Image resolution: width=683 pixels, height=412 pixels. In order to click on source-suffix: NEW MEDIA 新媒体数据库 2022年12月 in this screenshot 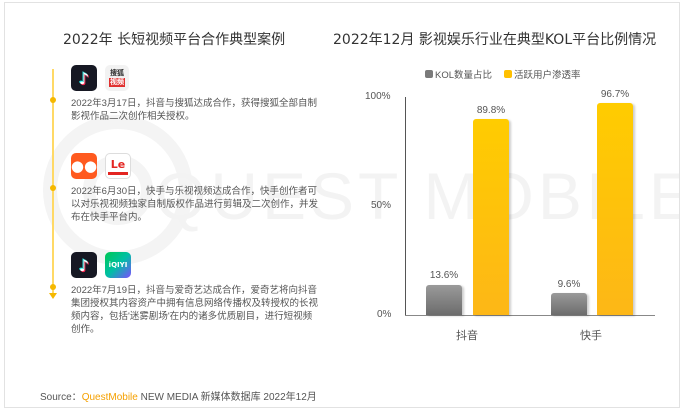, I will do `click(227, 397)`.